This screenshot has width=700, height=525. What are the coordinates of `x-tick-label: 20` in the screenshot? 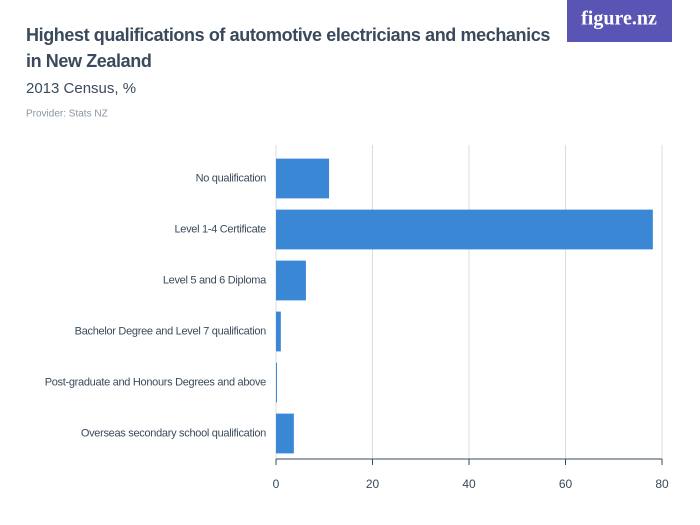 It's located at (373, 484).